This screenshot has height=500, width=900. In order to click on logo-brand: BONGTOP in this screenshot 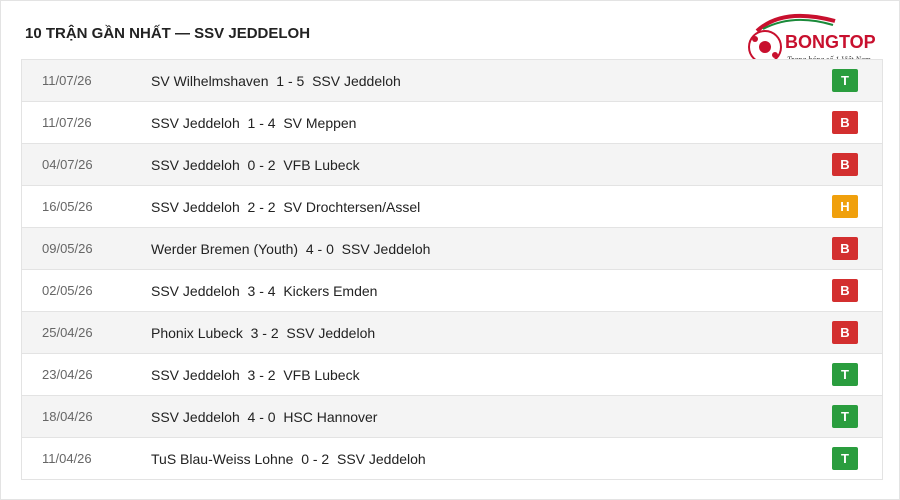, I will do `click(830, 42)`.